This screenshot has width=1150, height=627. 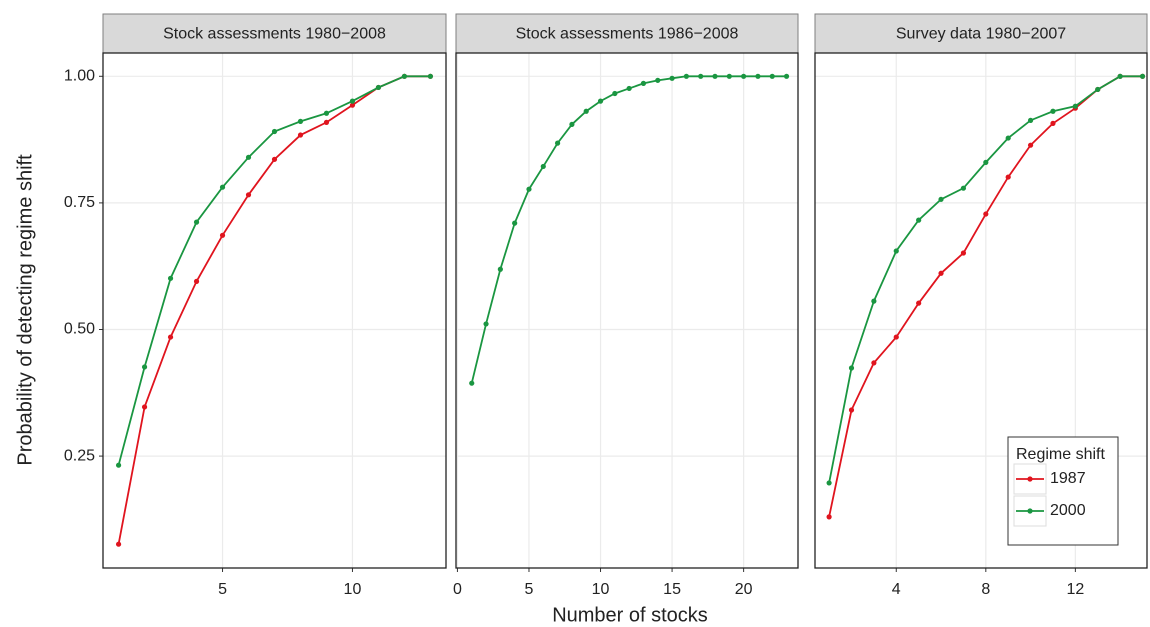 What do you see at coordinates (1075, 589) in the screenshot?
I see `x-tick-label: 12` at bounding box center [1075, 589].